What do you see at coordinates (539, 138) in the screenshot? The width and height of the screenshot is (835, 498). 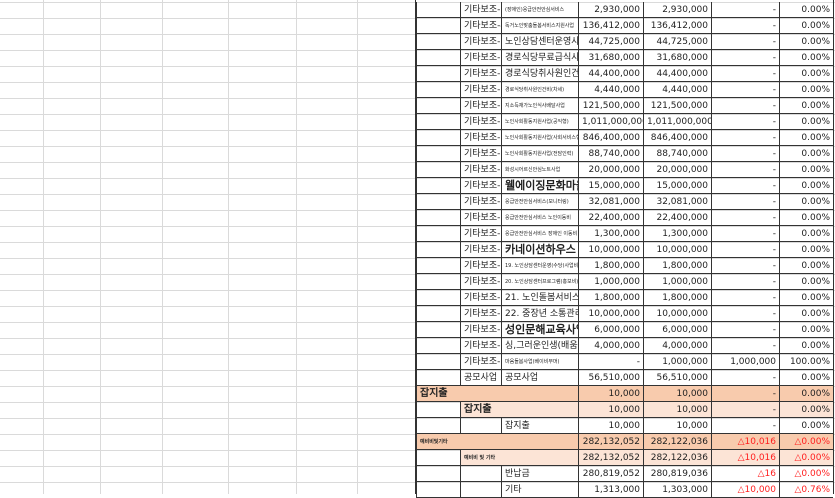 I see `item-cell: 노인사회활동지원사업(사회서비스형)` at bounding box center [539, 138].